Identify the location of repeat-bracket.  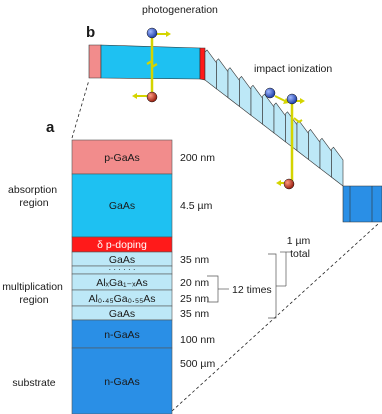
(249, 285).